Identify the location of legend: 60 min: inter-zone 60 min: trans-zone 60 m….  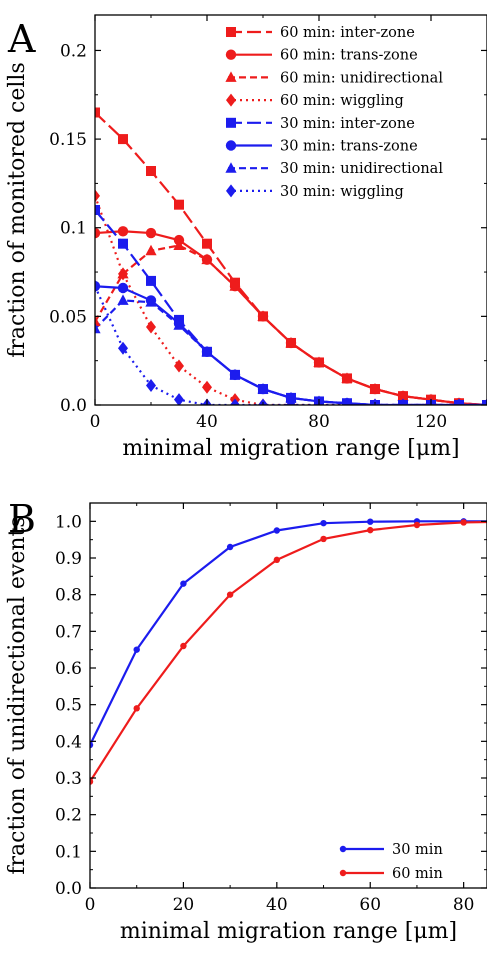
(334, 112).